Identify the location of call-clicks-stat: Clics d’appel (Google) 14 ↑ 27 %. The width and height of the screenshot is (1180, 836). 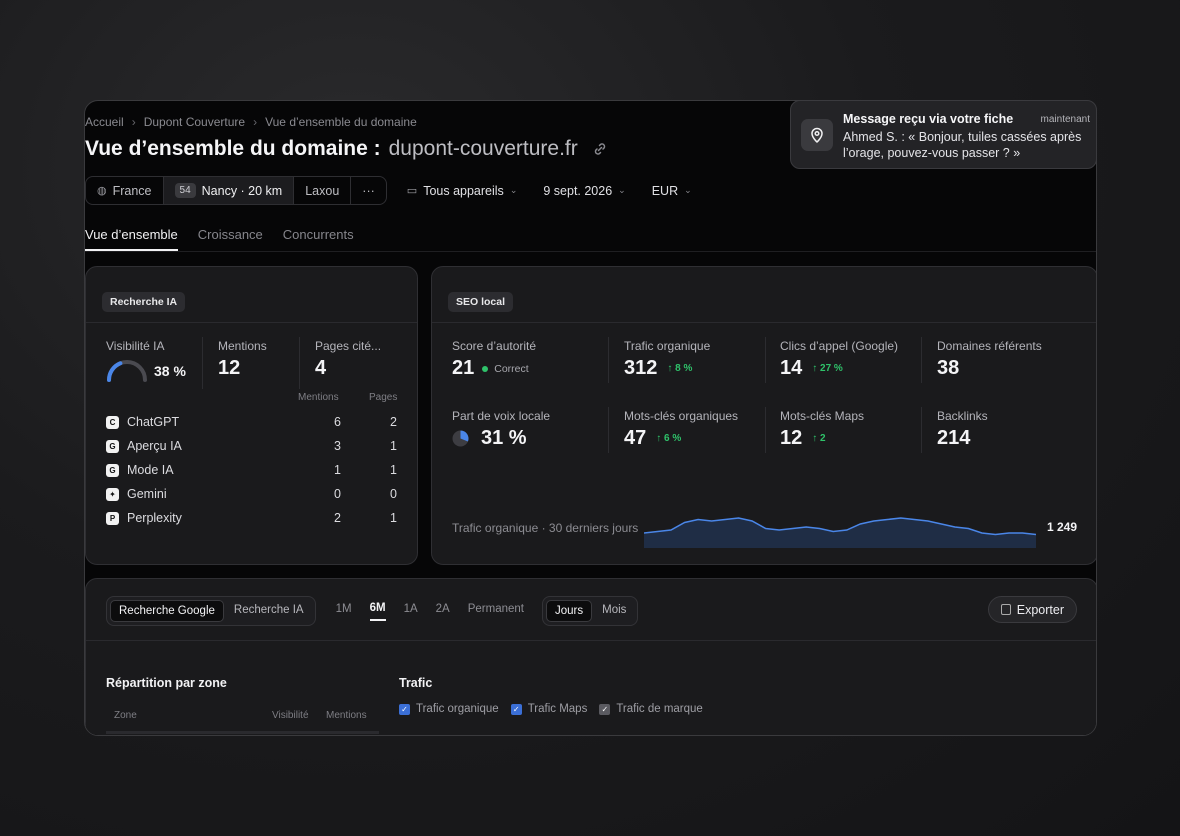
(839, 359).